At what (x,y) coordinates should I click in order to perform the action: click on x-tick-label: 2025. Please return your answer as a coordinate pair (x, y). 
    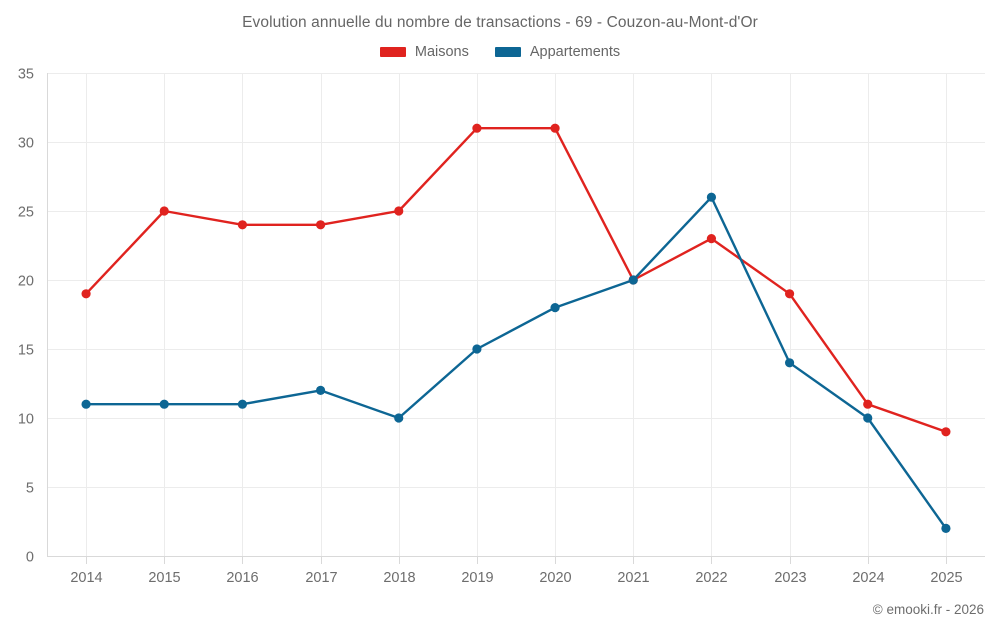
    Looking at the image, I should click on (946, 578).